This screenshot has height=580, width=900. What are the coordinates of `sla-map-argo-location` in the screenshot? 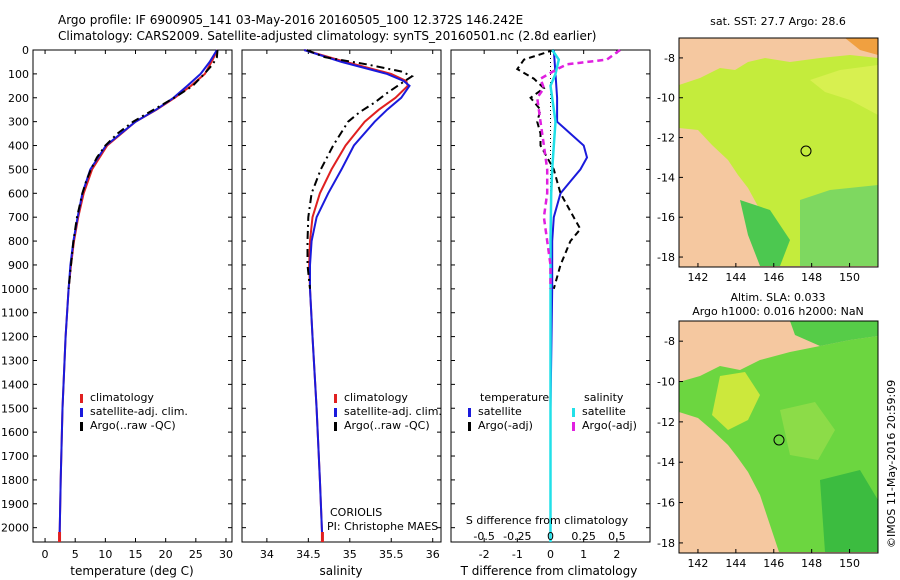 It's located at (779, 440).